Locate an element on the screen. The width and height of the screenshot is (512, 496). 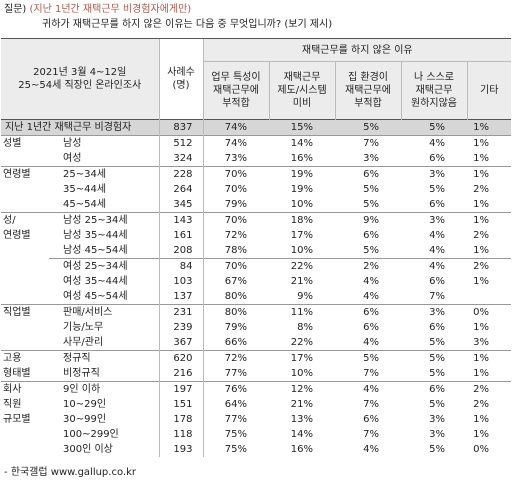
group-label-line: 고용 is located at coordinates (12, 358).